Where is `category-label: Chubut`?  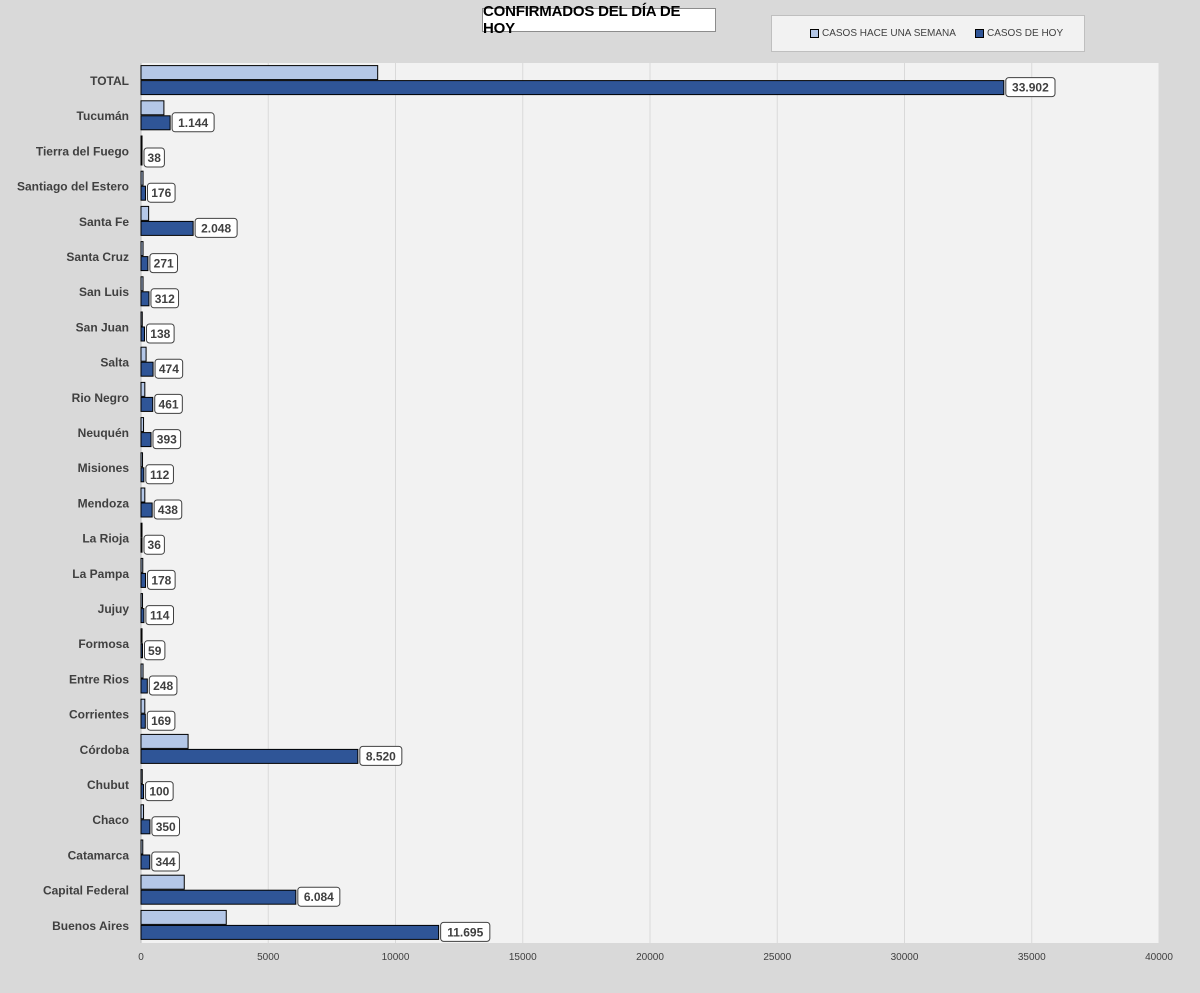
category-label: Chubut is located at coordinates (108, 785).